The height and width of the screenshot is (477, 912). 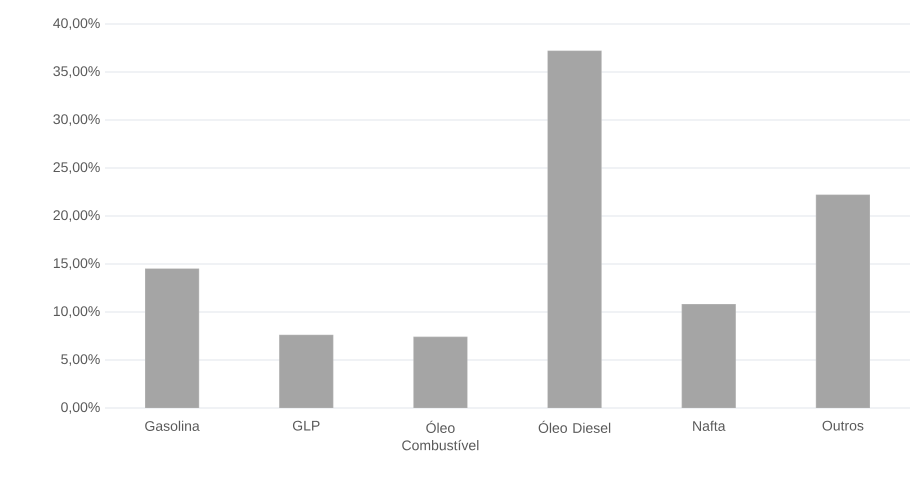 What do you see at coordinates (709, 425) in the screenshot?
I see `x-tick-label: Nafta` at bounding box center [709, 425].